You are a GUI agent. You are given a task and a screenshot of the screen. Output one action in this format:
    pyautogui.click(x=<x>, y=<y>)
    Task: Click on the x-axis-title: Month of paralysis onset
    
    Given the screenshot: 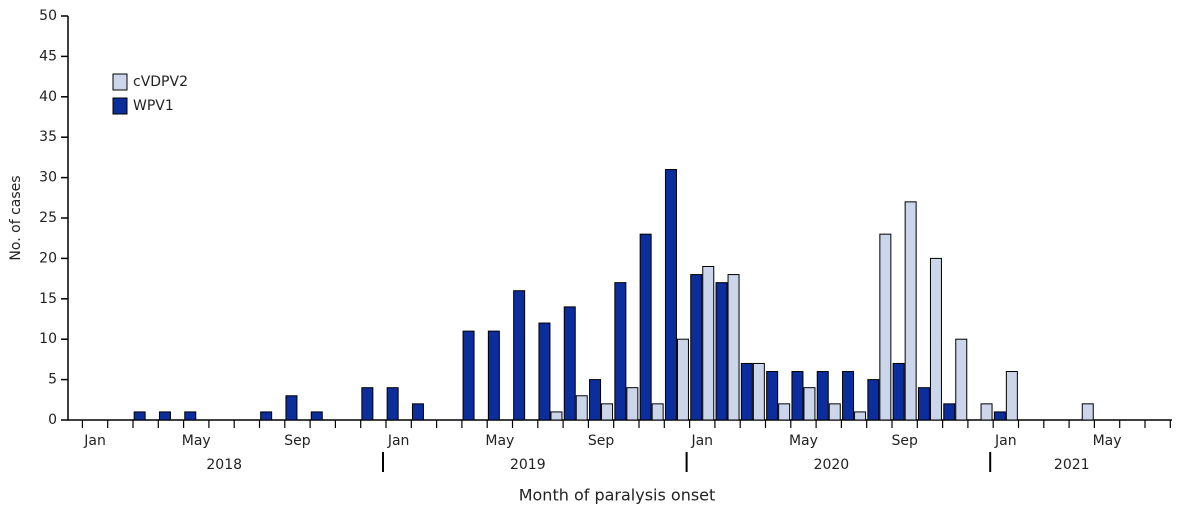 What is the action you would take?
    pyautogui.click(x=617, y=495)
    